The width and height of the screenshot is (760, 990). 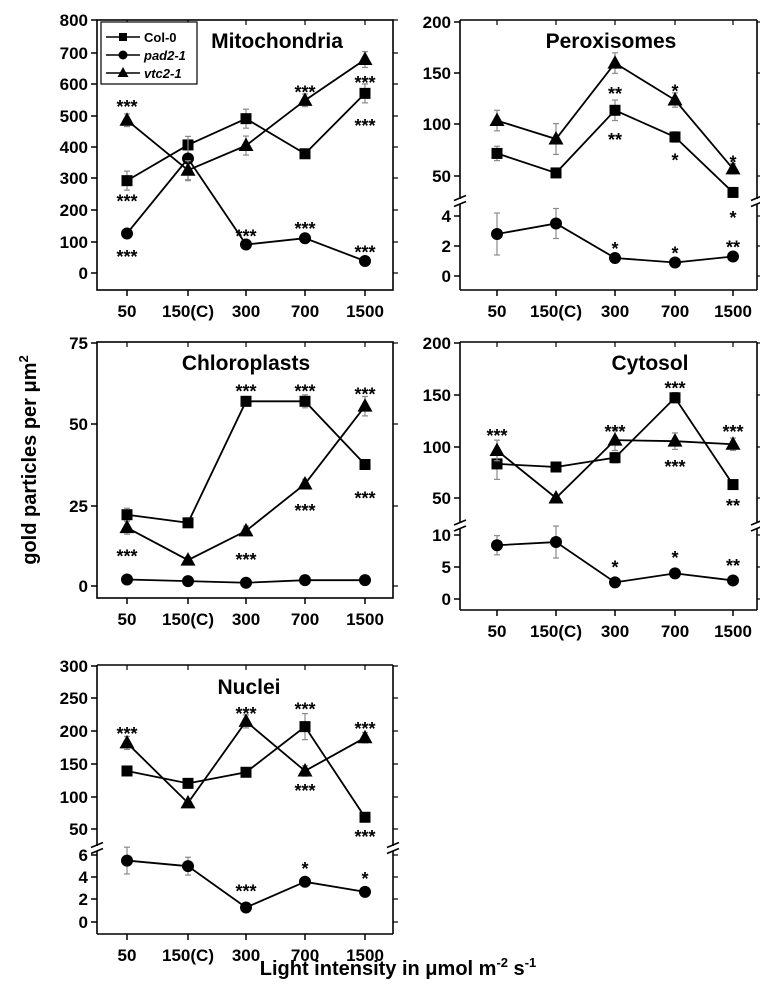 What do you see at coordinates (446, 567) in the screenshot?
I see `y-tick-label: 5` at bounding box center [446, 567].